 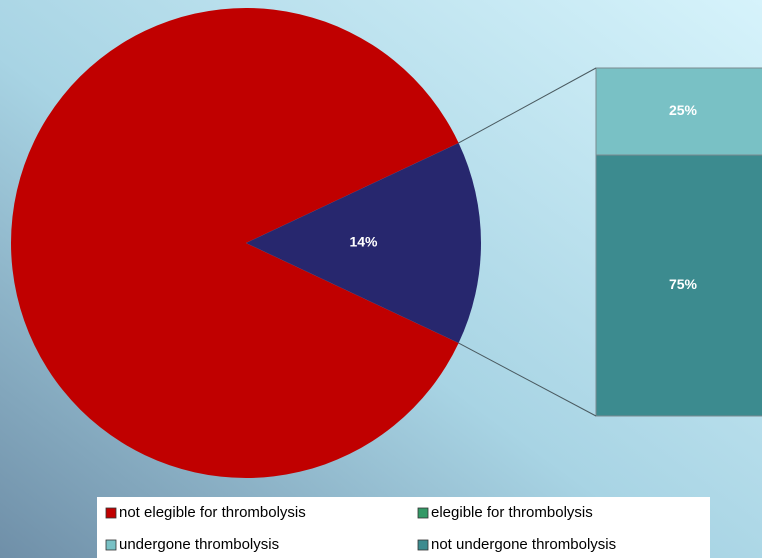 What do you see at coordinates (212, 512) in the screenshot?
I see `legend-label: not elegible for thrombolysis` at bounding box center [212, 512].